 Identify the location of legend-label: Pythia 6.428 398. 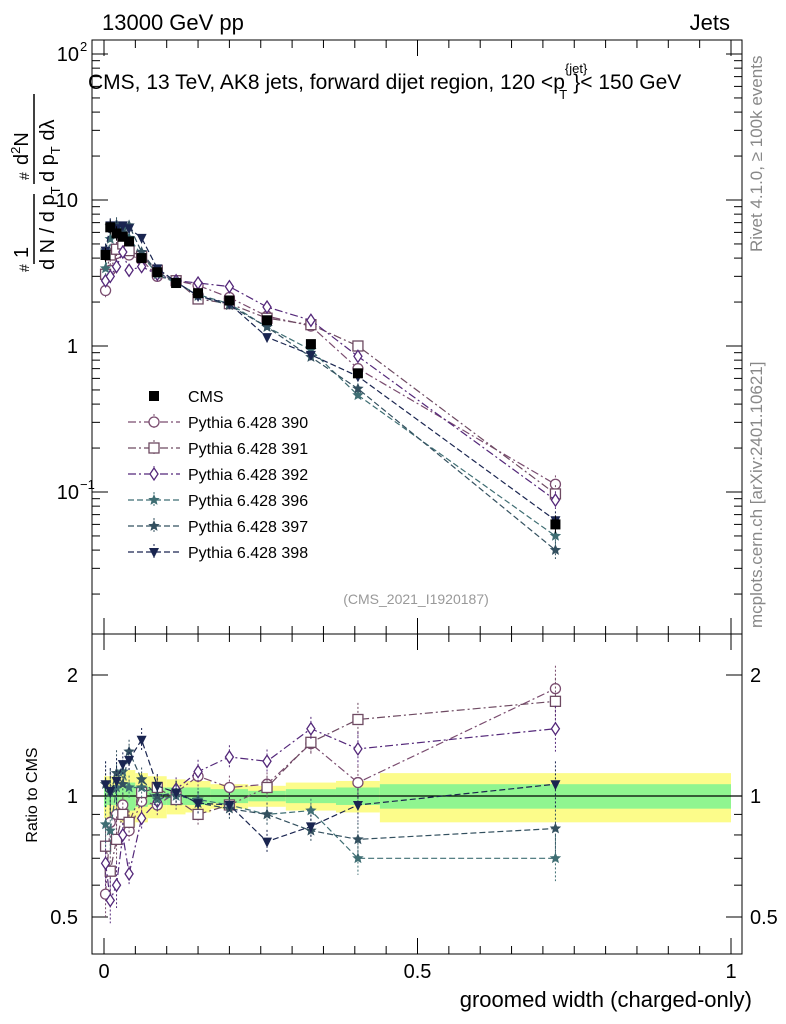
(248, 553).